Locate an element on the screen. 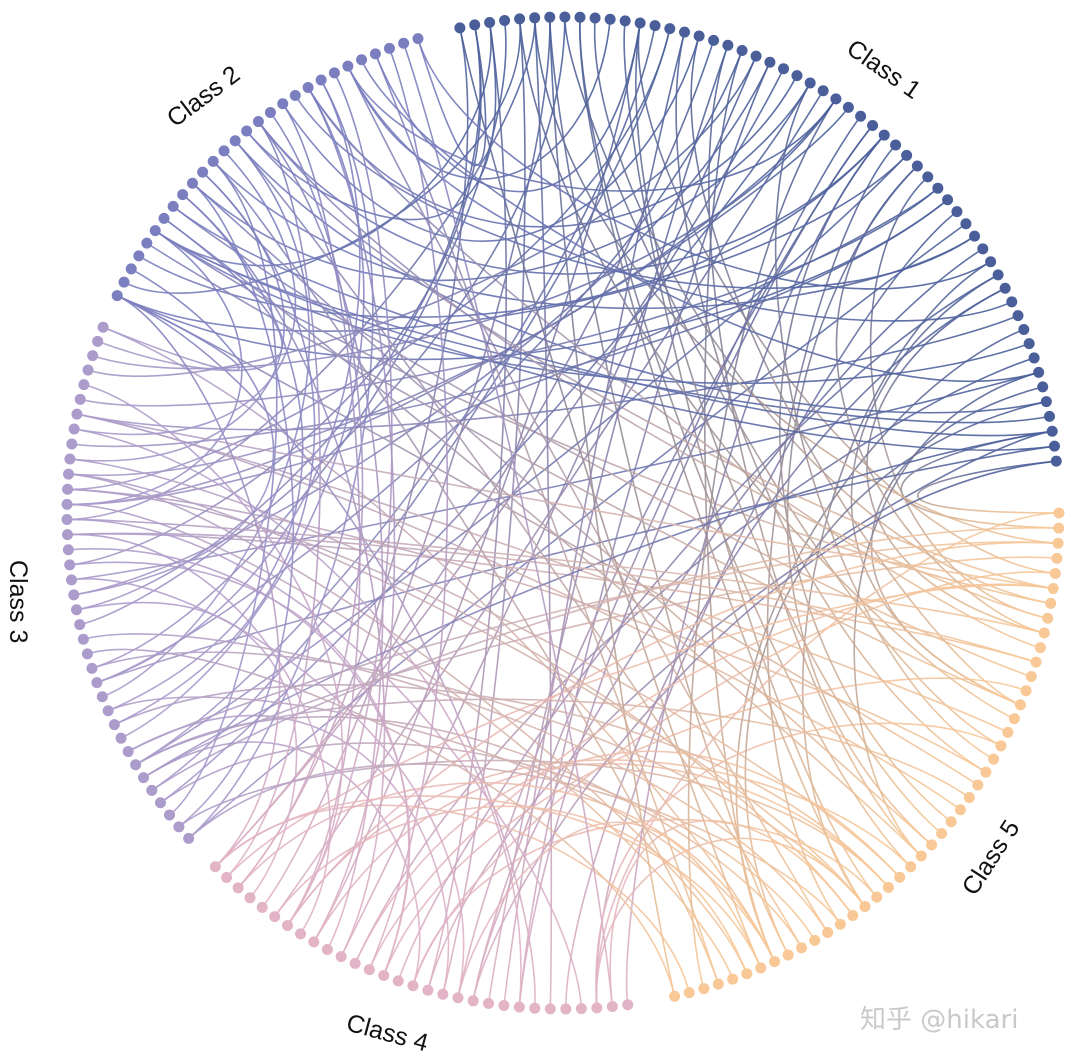 This screenshot has height=1062, width=1075. label-class-2: Class 2 is located at coordinates (203, 96).